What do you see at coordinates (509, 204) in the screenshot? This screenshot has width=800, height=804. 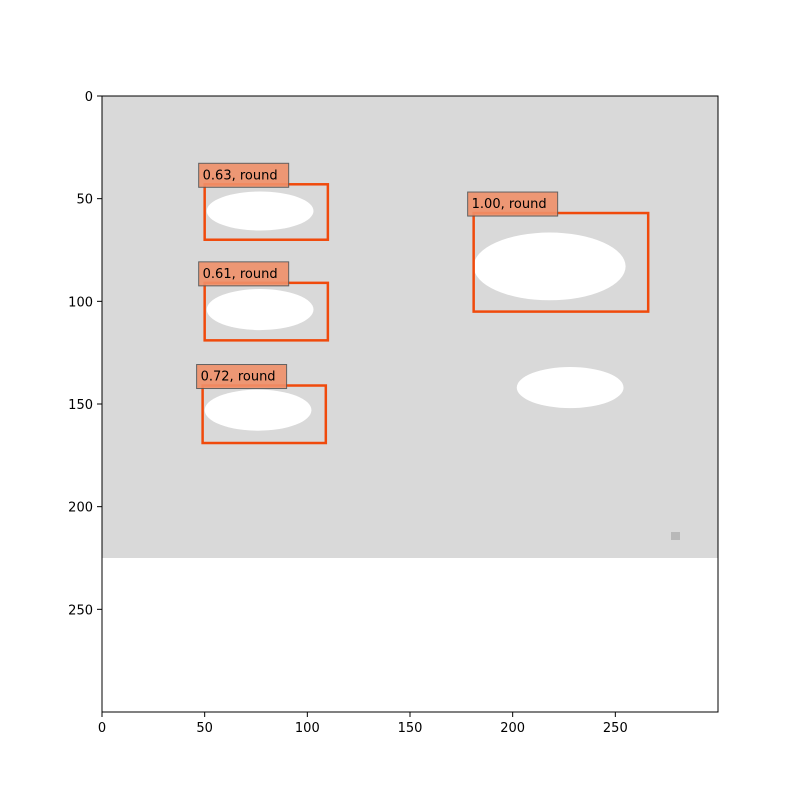 I see `detection-label-4: 1.00, round` at bounding box center [509, 204].